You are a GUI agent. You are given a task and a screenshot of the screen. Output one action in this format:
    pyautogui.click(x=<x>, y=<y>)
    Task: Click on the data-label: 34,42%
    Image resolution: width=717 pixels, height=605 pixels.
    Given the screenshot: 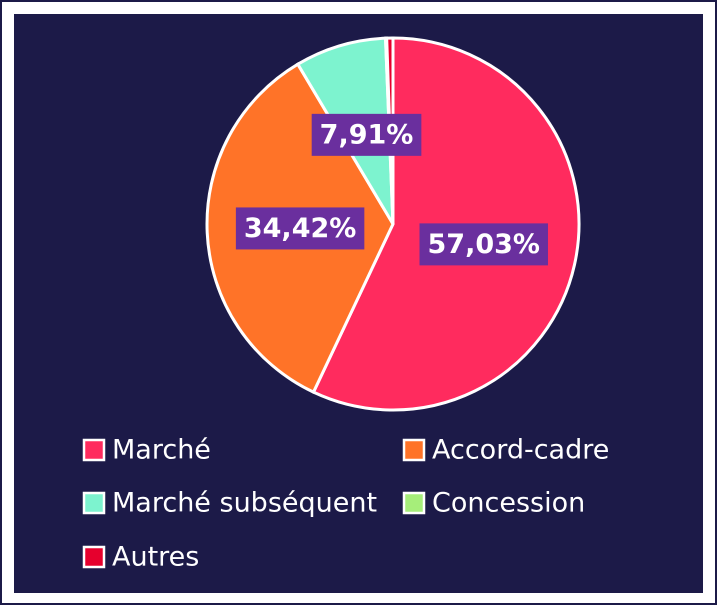 What is the action you would take?
    pyautogui.click(x=300, y=228)
    